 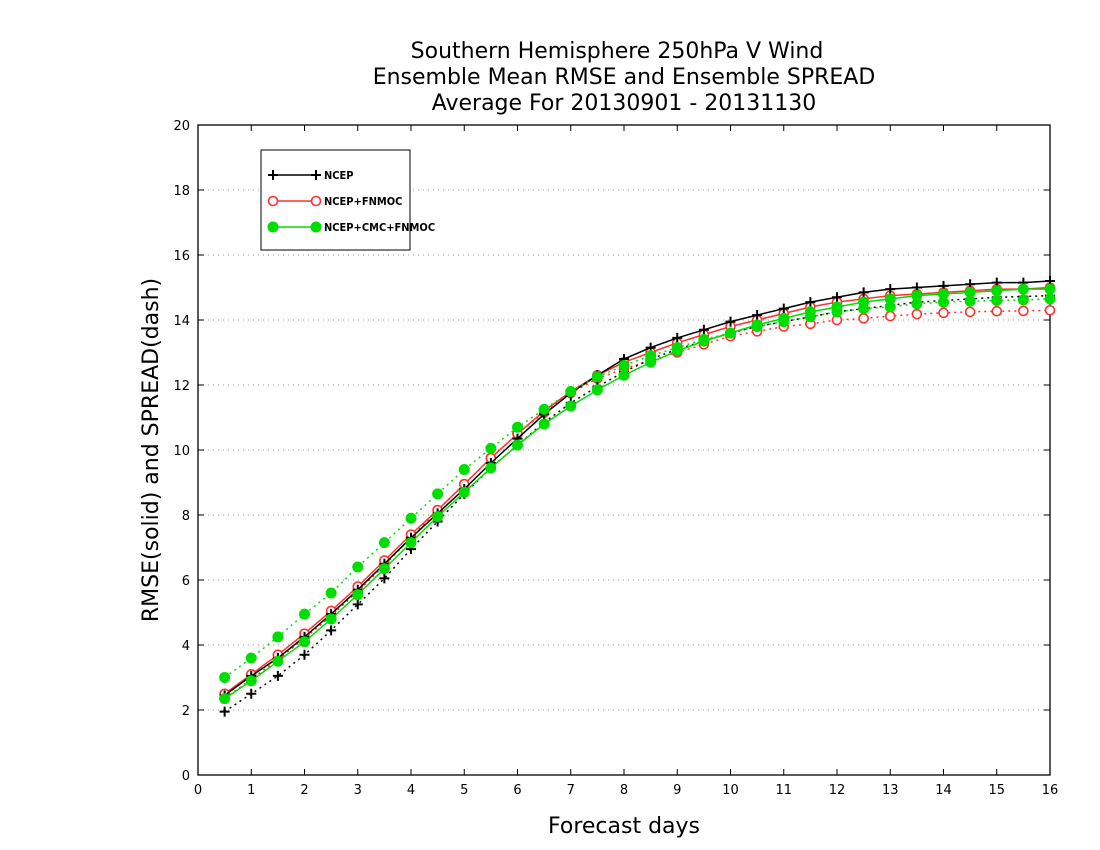 I want to click on chart-title-line-3: Average For 20130901 - 20131130, so click(x=624, y=103).